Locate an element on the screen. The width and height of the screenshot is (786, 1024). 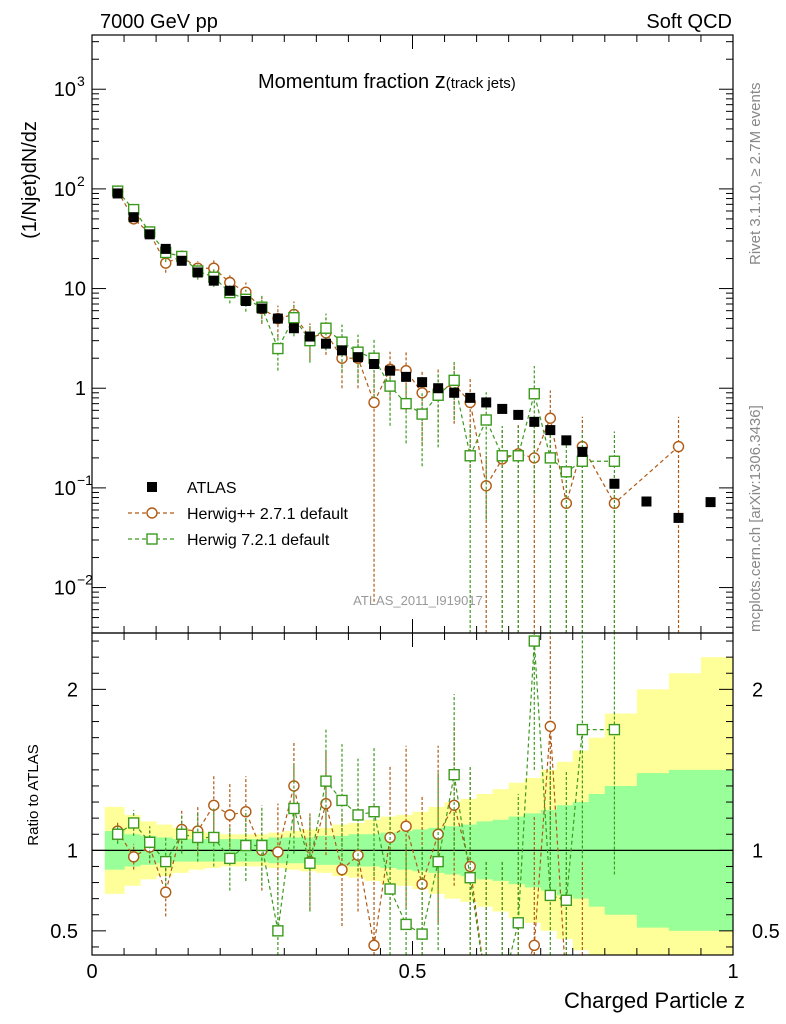
y-axis-label-ratio: Ratio to ATLAS is located at coordinates (33, 794).